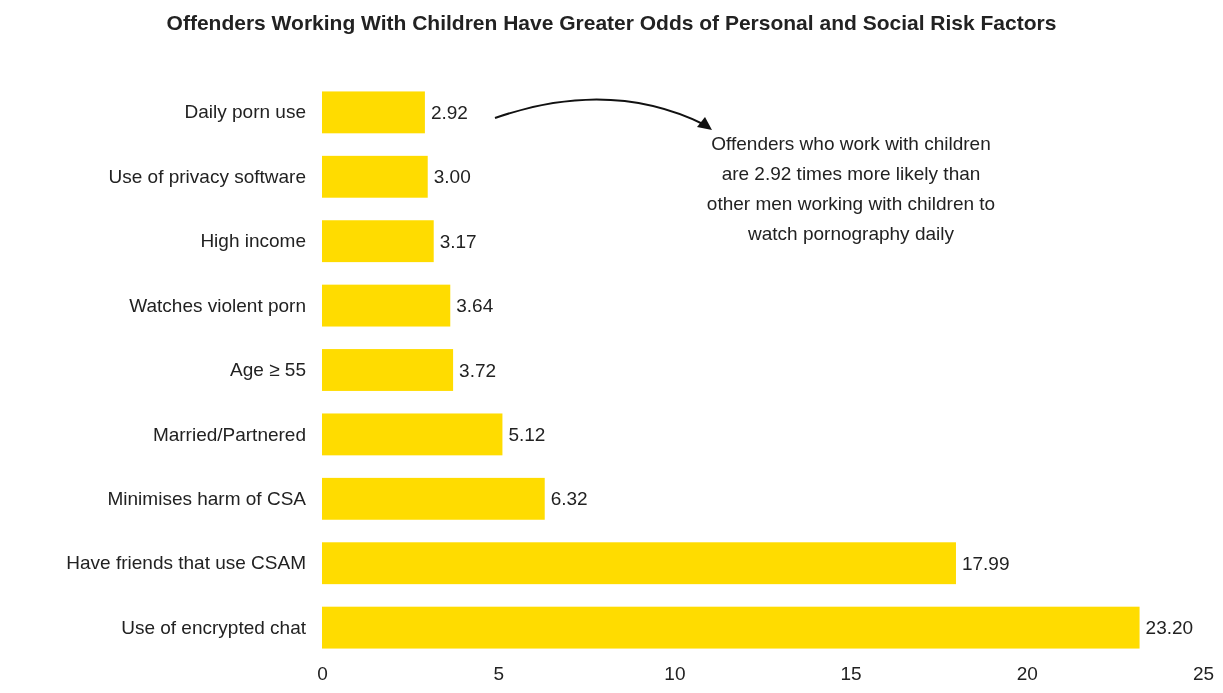 The image size is (1223, 693). I want to click on x-tick-label: 10, so click(675, 674).